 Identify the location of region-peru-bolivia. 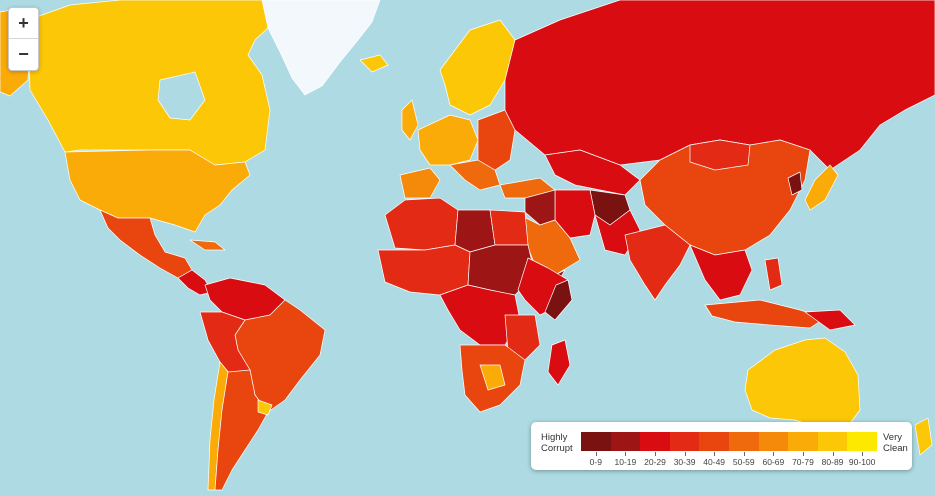
(225, 346).